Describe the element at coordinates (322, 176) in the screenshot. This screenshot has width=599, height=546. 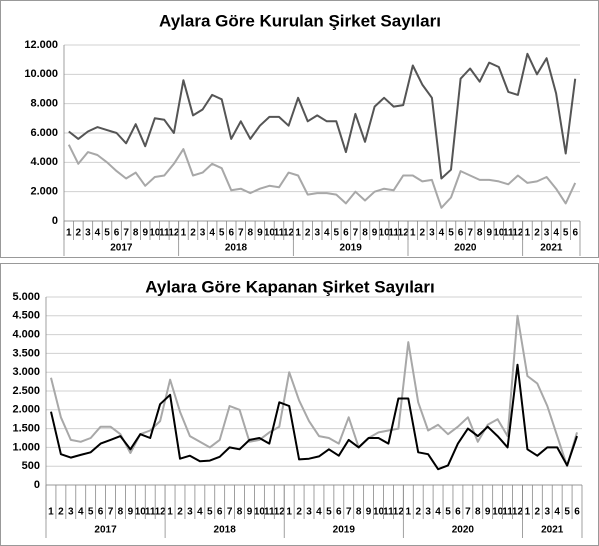
I see `data-line` at that location.